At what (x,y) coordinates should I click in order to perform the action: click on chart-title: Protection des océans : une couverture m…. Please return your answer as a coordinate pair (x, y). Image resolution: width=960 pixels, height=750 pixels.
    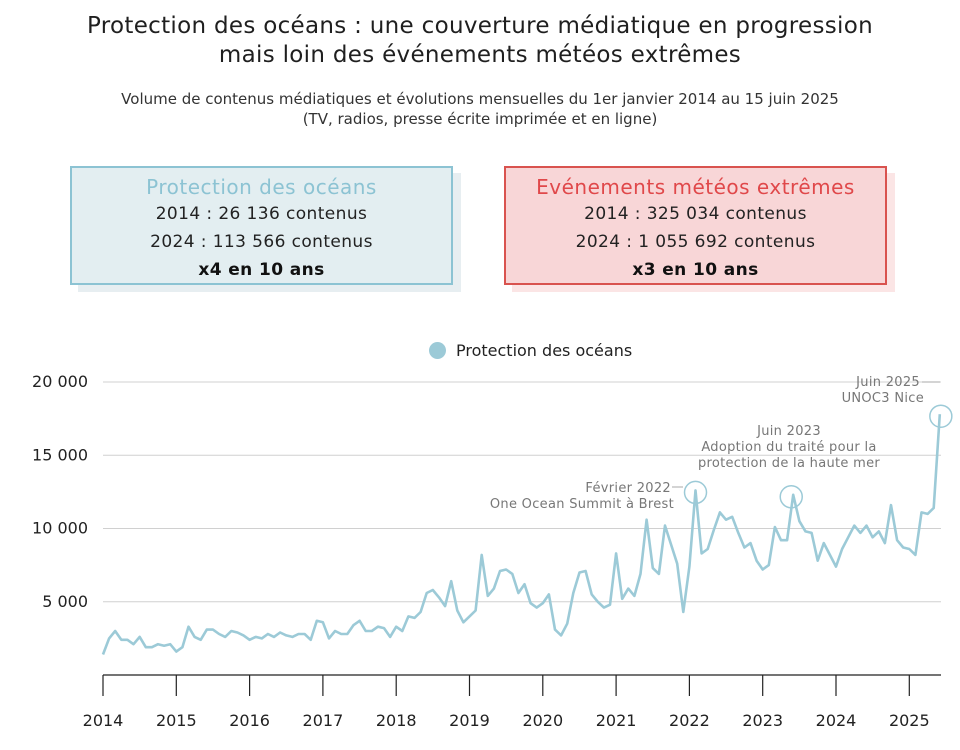
    Looking at the image, I should click on (480, 41).